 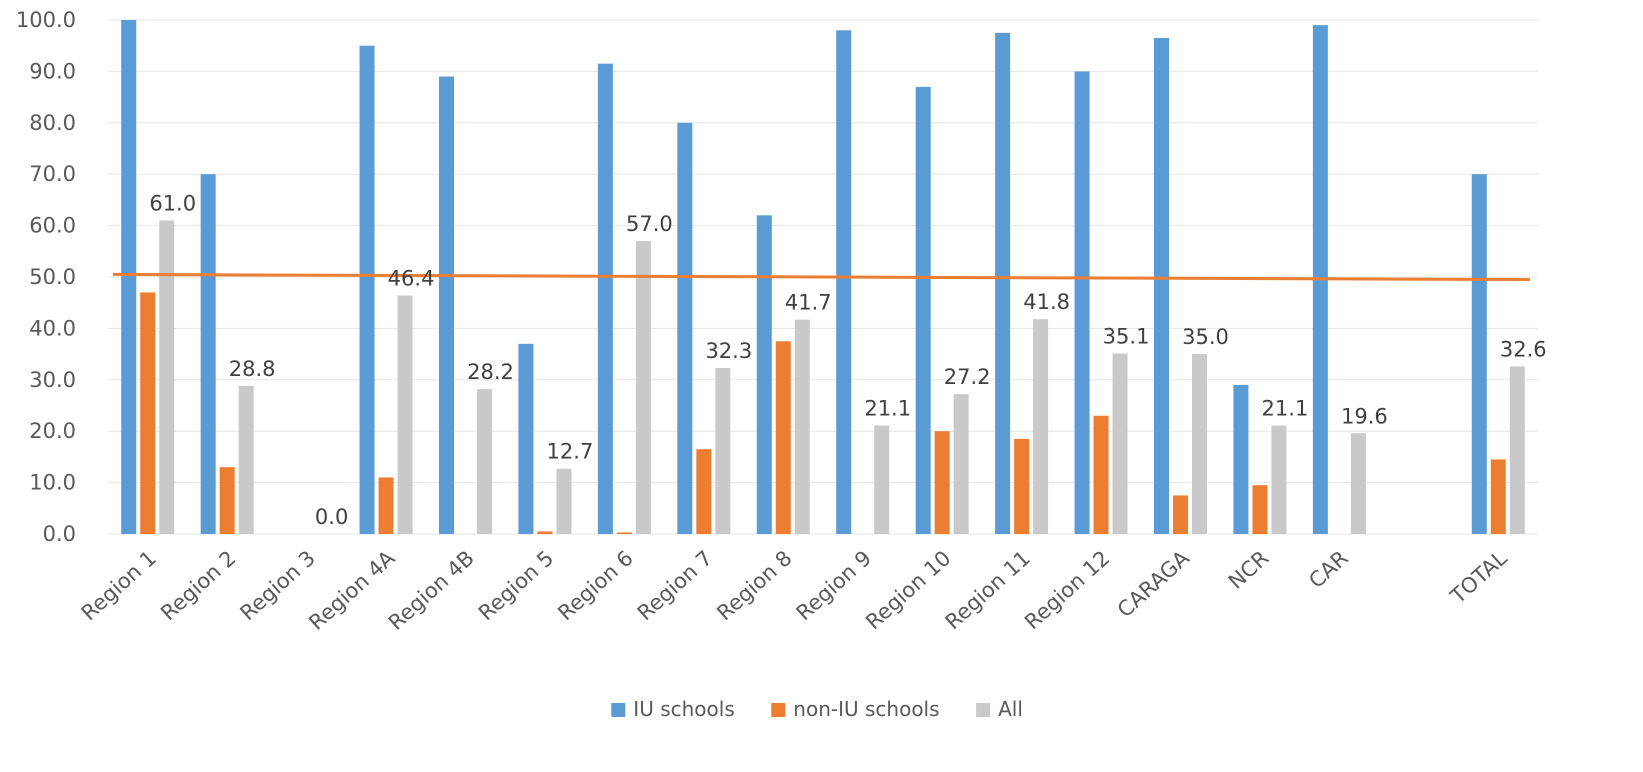 What do you see at coordinates (1126, 337) in the screenshot?
I see `data-label: 35.1` at bounding box center [1126, 337].